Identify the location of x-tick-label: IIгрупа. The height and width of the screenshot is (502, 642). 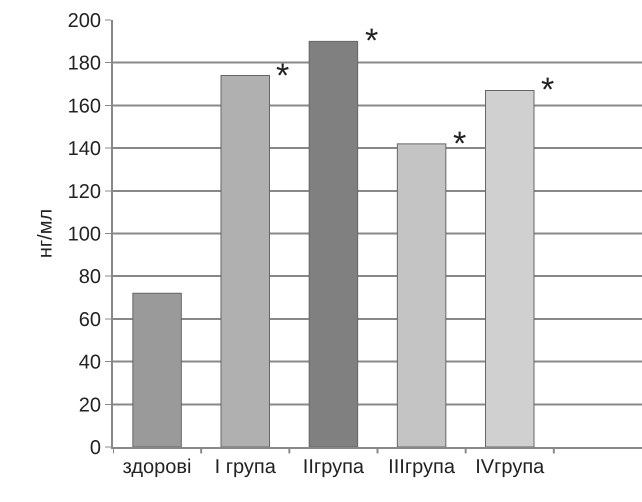
(333, 467).